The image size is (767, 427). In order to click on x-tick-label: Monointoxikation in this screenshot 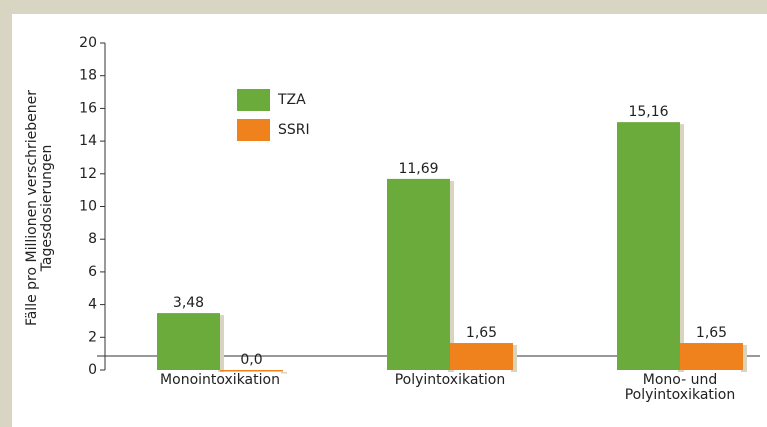, I will do `click(220, 380)`.